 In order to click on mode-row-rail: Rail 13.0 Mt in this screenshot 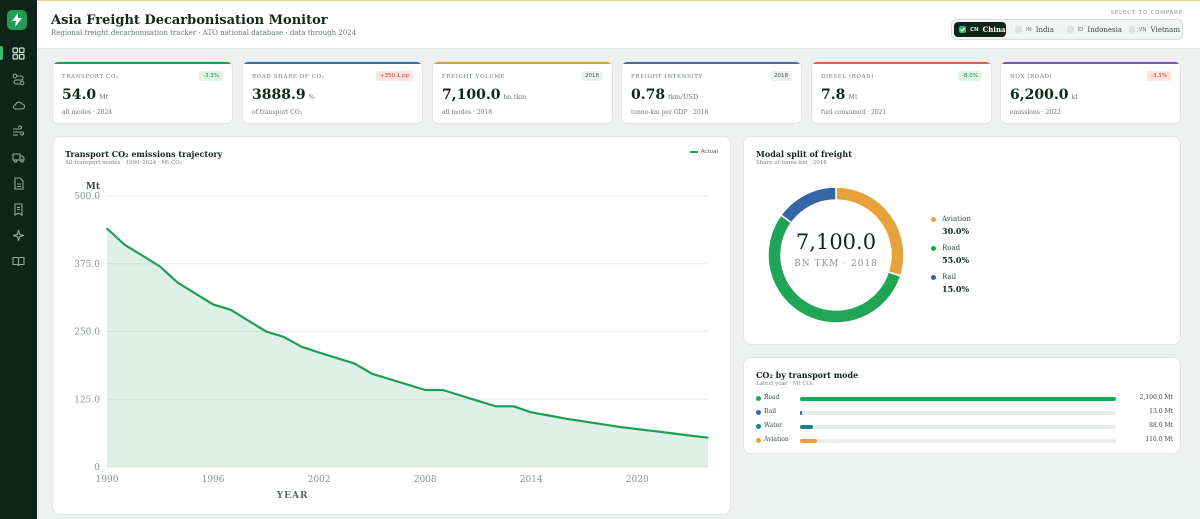, I will do `click(964, 413)`.